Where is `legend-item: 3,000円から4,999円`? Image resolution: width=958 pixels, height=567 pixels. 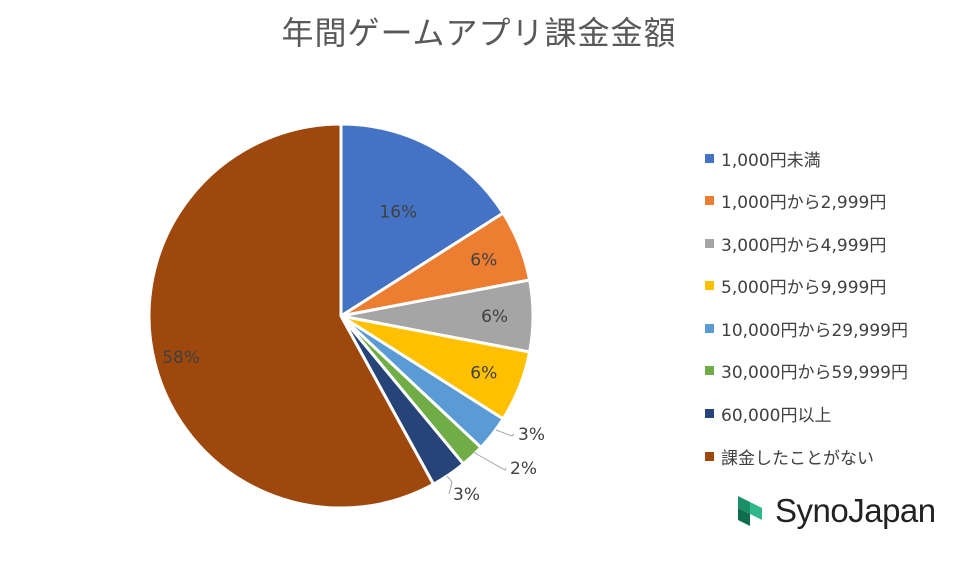 legend-item: 3,000円から4,999円 is located at coordinates (806, 244).